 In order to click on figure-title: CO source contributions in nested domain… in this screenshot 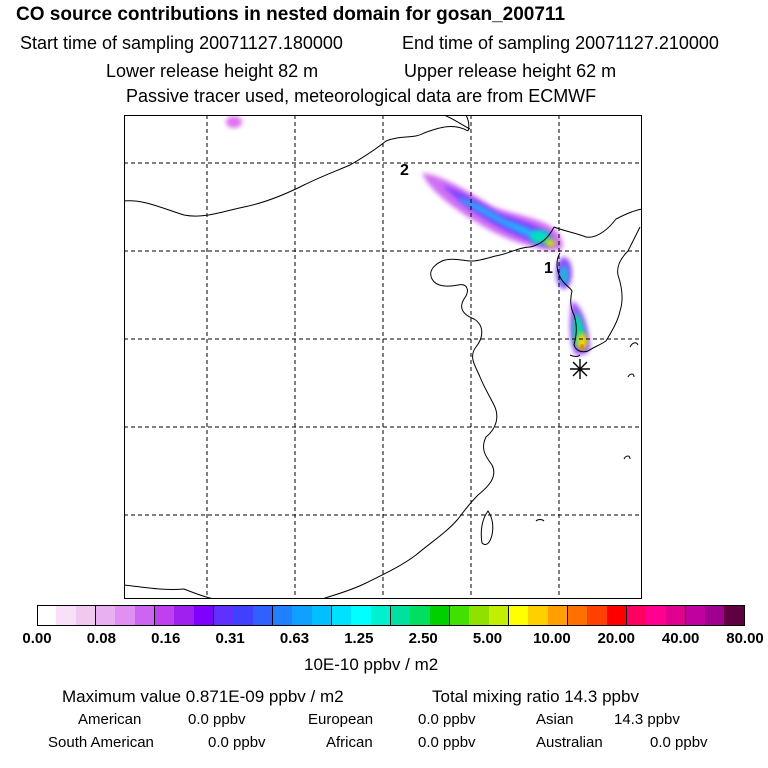, I will do `click(291, 14)`.